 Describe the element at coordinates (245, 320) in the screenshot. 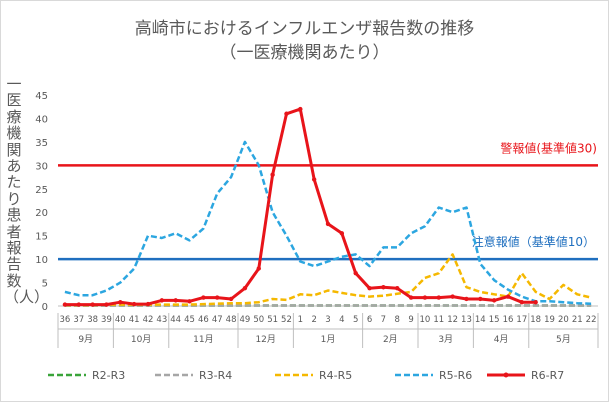

I see `x-tick-label: 49` at that location.